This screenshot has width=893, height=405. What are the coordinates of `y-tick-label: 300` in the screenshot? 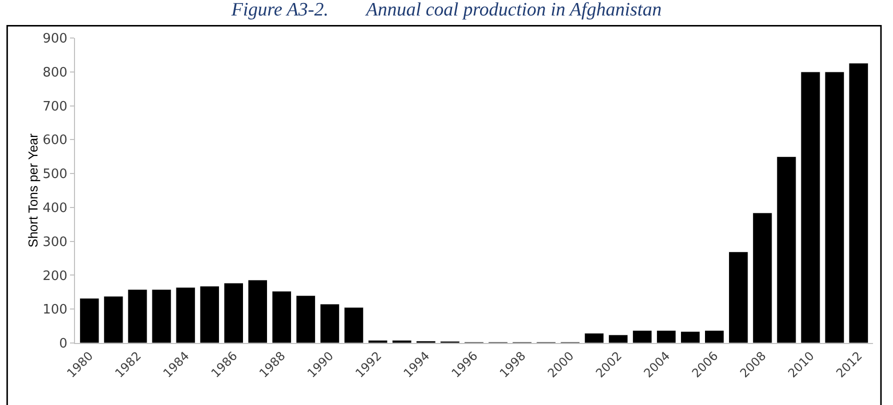 It's located at (55, 242).